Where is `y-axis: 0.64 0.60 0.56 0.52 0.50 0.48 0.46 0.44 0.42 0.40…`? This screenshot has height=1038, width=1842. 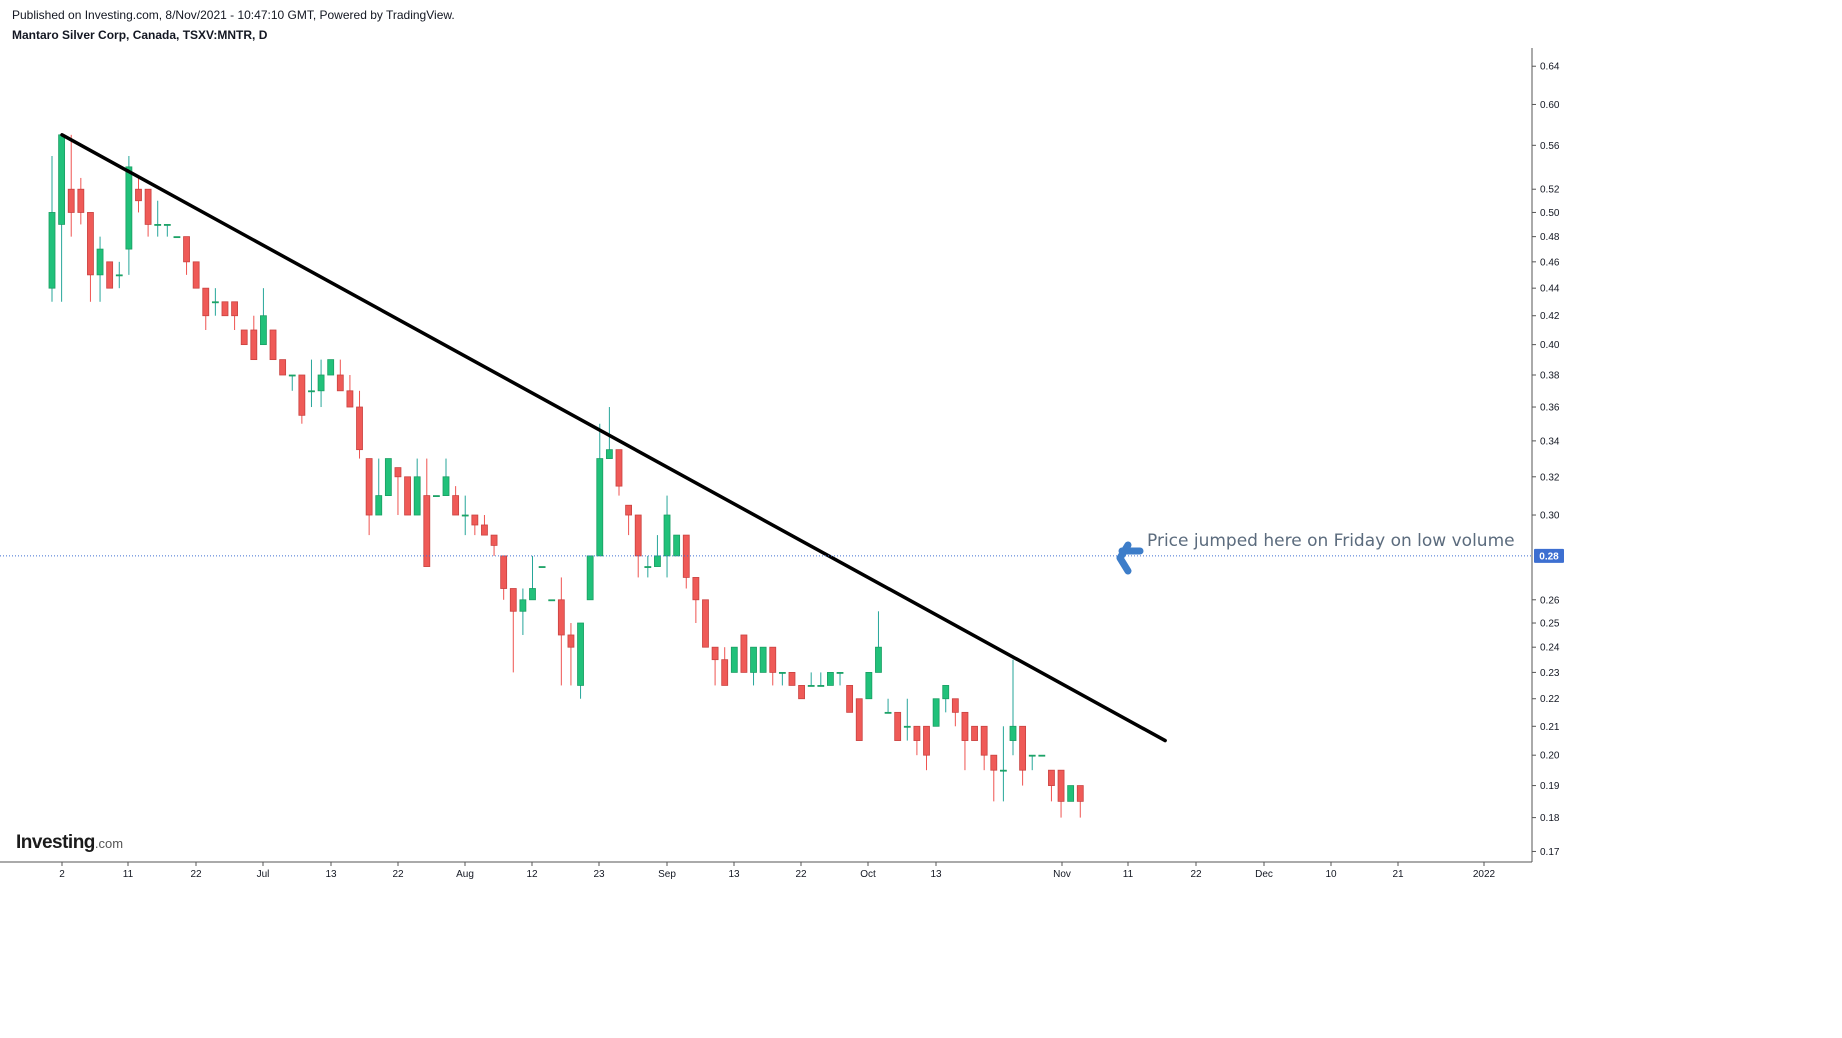
y-axis: 0.64 0.60 0.56 0.52 0.50 0.48 0.46 0.44 0.42 0.40… is located at coordinates (1545, 455).